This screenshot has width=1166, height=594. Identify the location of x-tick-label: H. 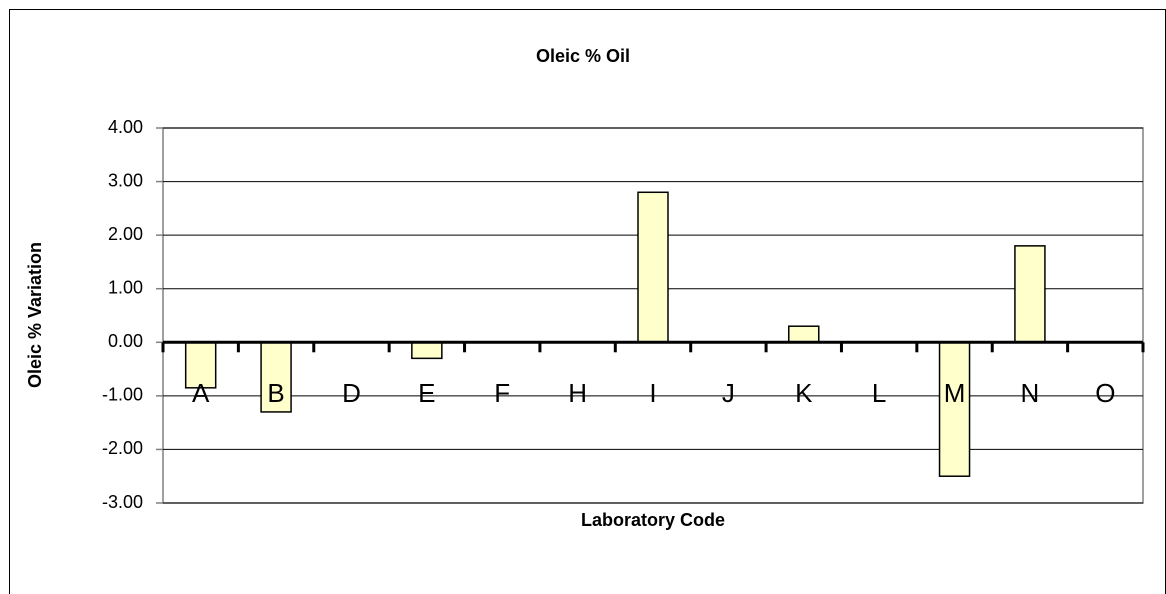
(577, 393).